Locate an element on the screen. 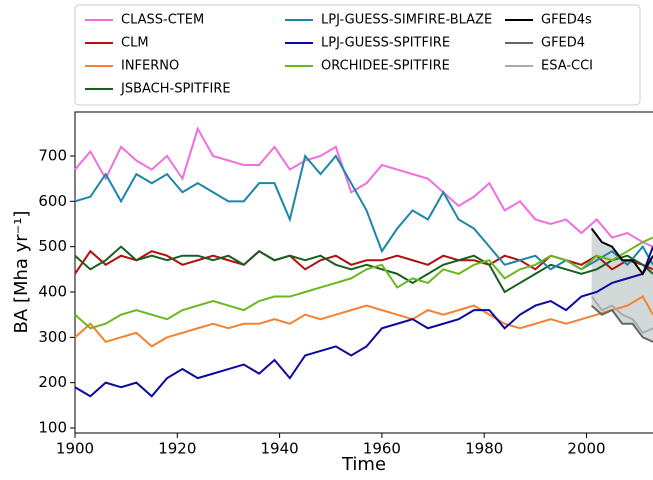 This screenshot has height=480, width=653. y-tick-label: 400 is located at coordinates (52, 291).